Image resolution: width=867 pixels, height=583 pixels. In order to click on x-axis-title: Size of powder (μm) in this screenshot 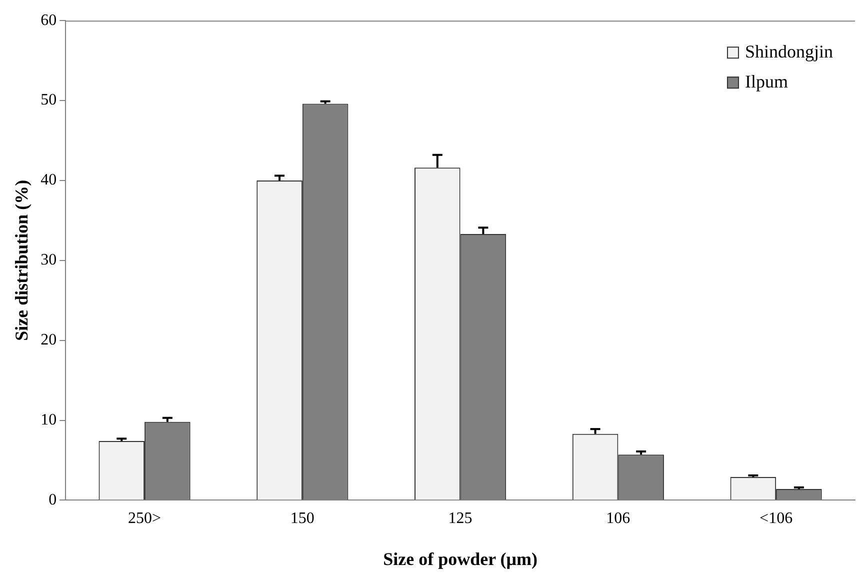, I will do `click(460, 558)`.